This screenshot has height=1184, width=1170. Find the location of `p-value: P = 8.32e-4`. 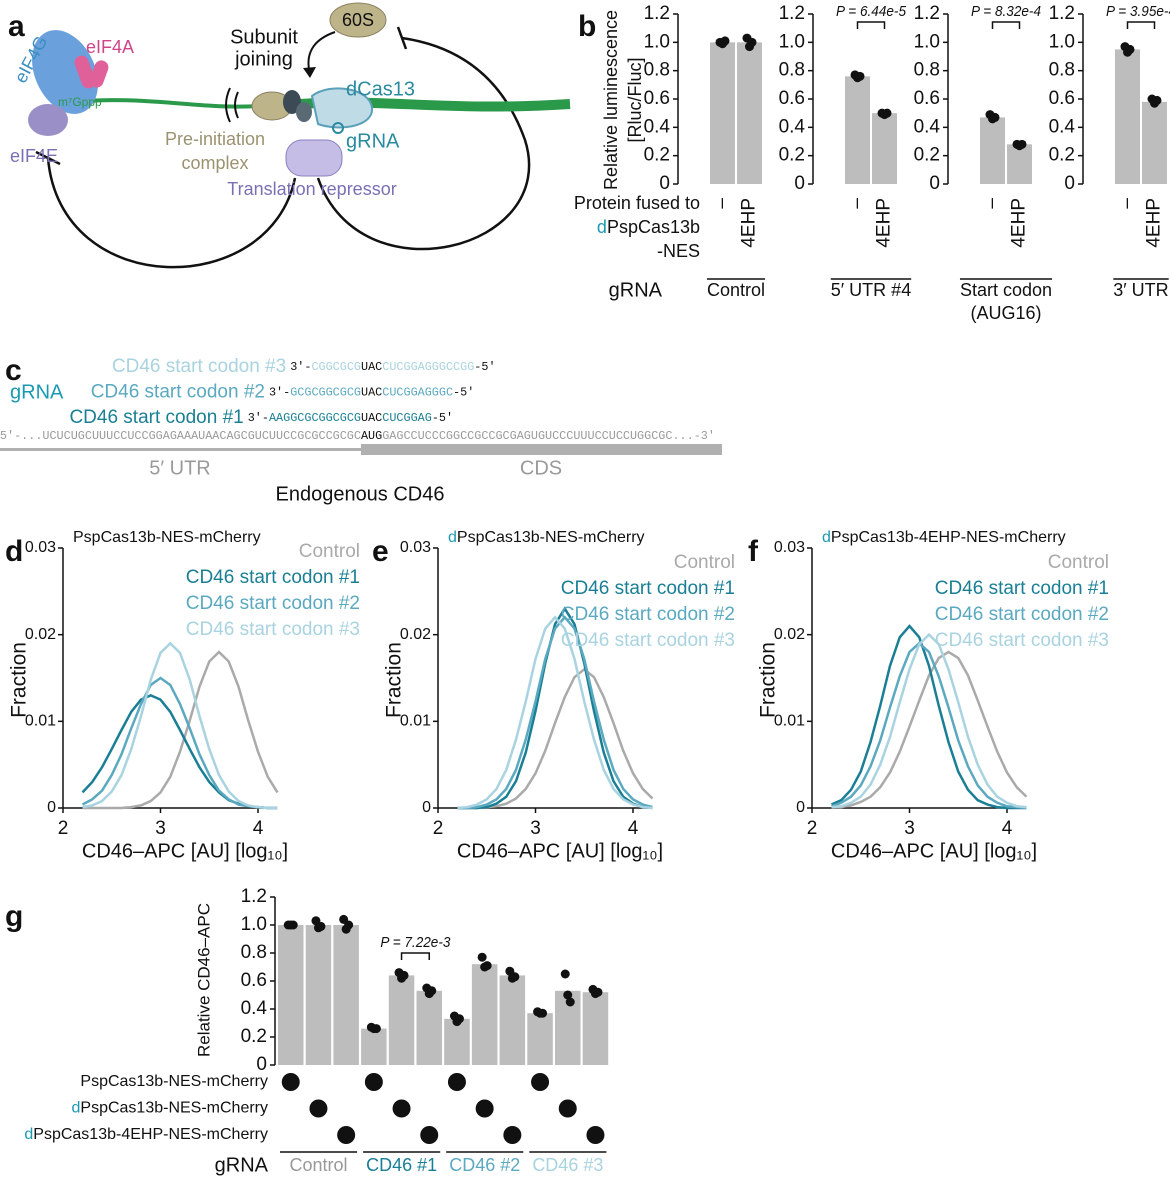

p-value: P = 8.32e-4 is located at coordinates (1006, 11).